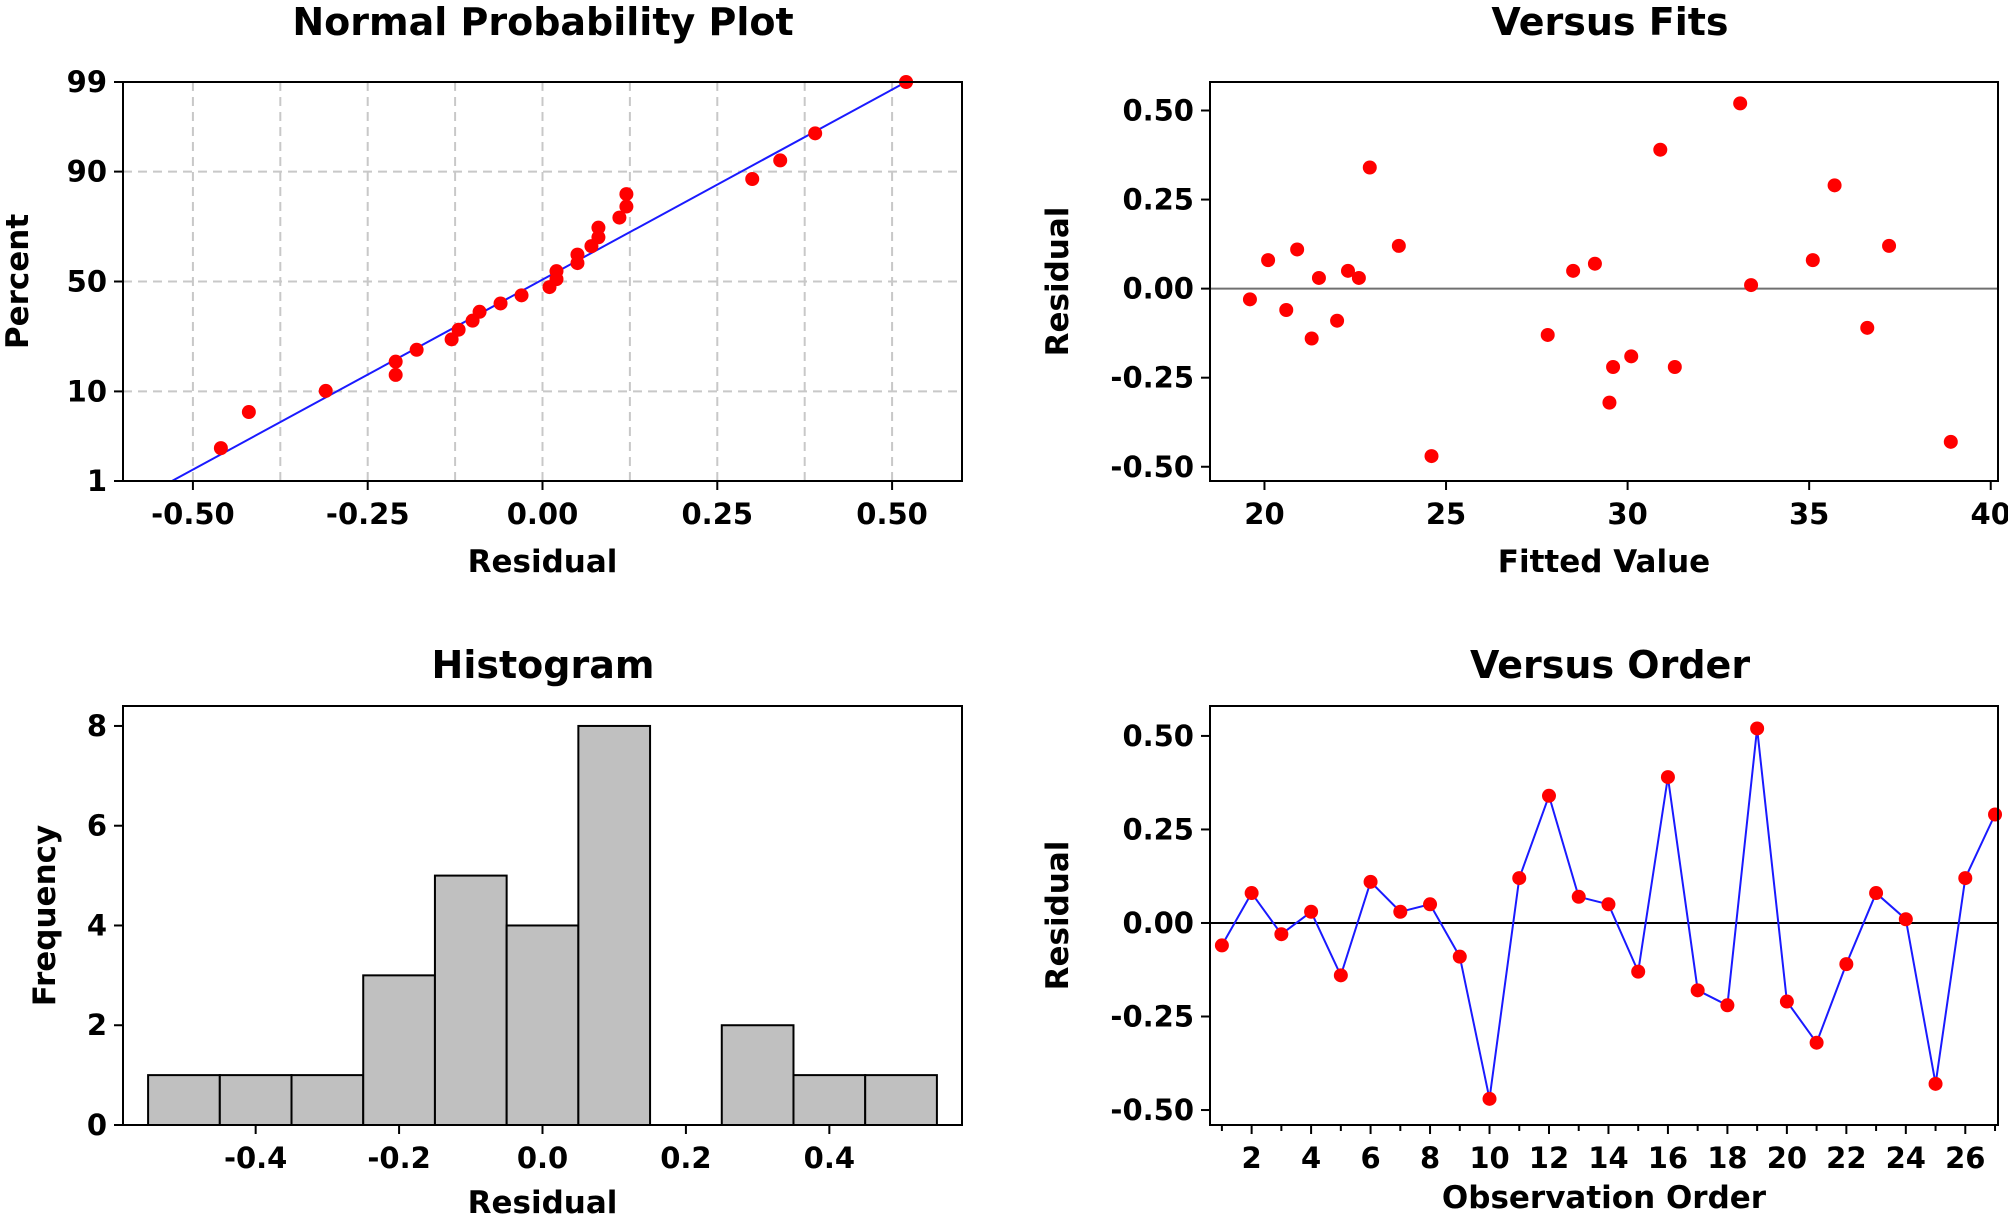 This screenshot has width=2008, height=1217. I want to click on histogram-y-tick-2-label: 4, so click(97, 925).